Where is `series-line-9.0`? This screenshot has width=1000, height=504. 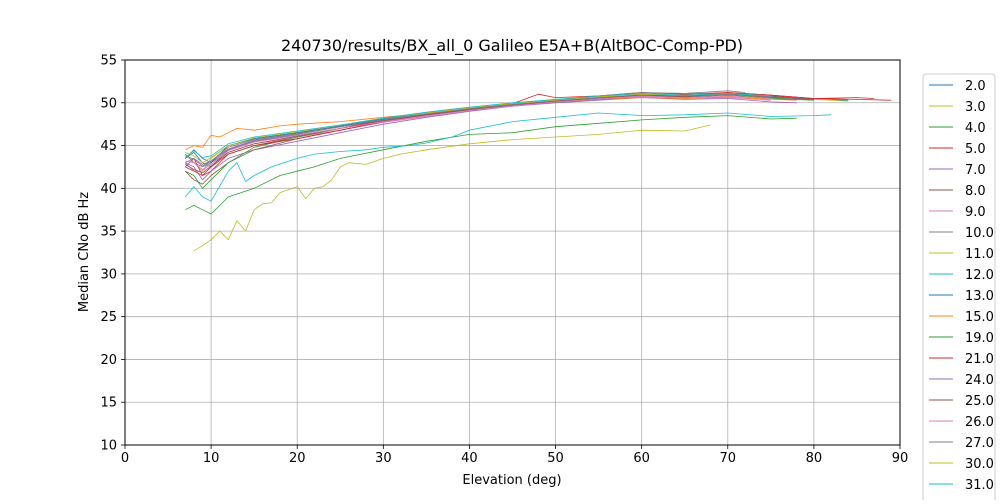
series-line-9.0 is located at coordinates (478, 134).